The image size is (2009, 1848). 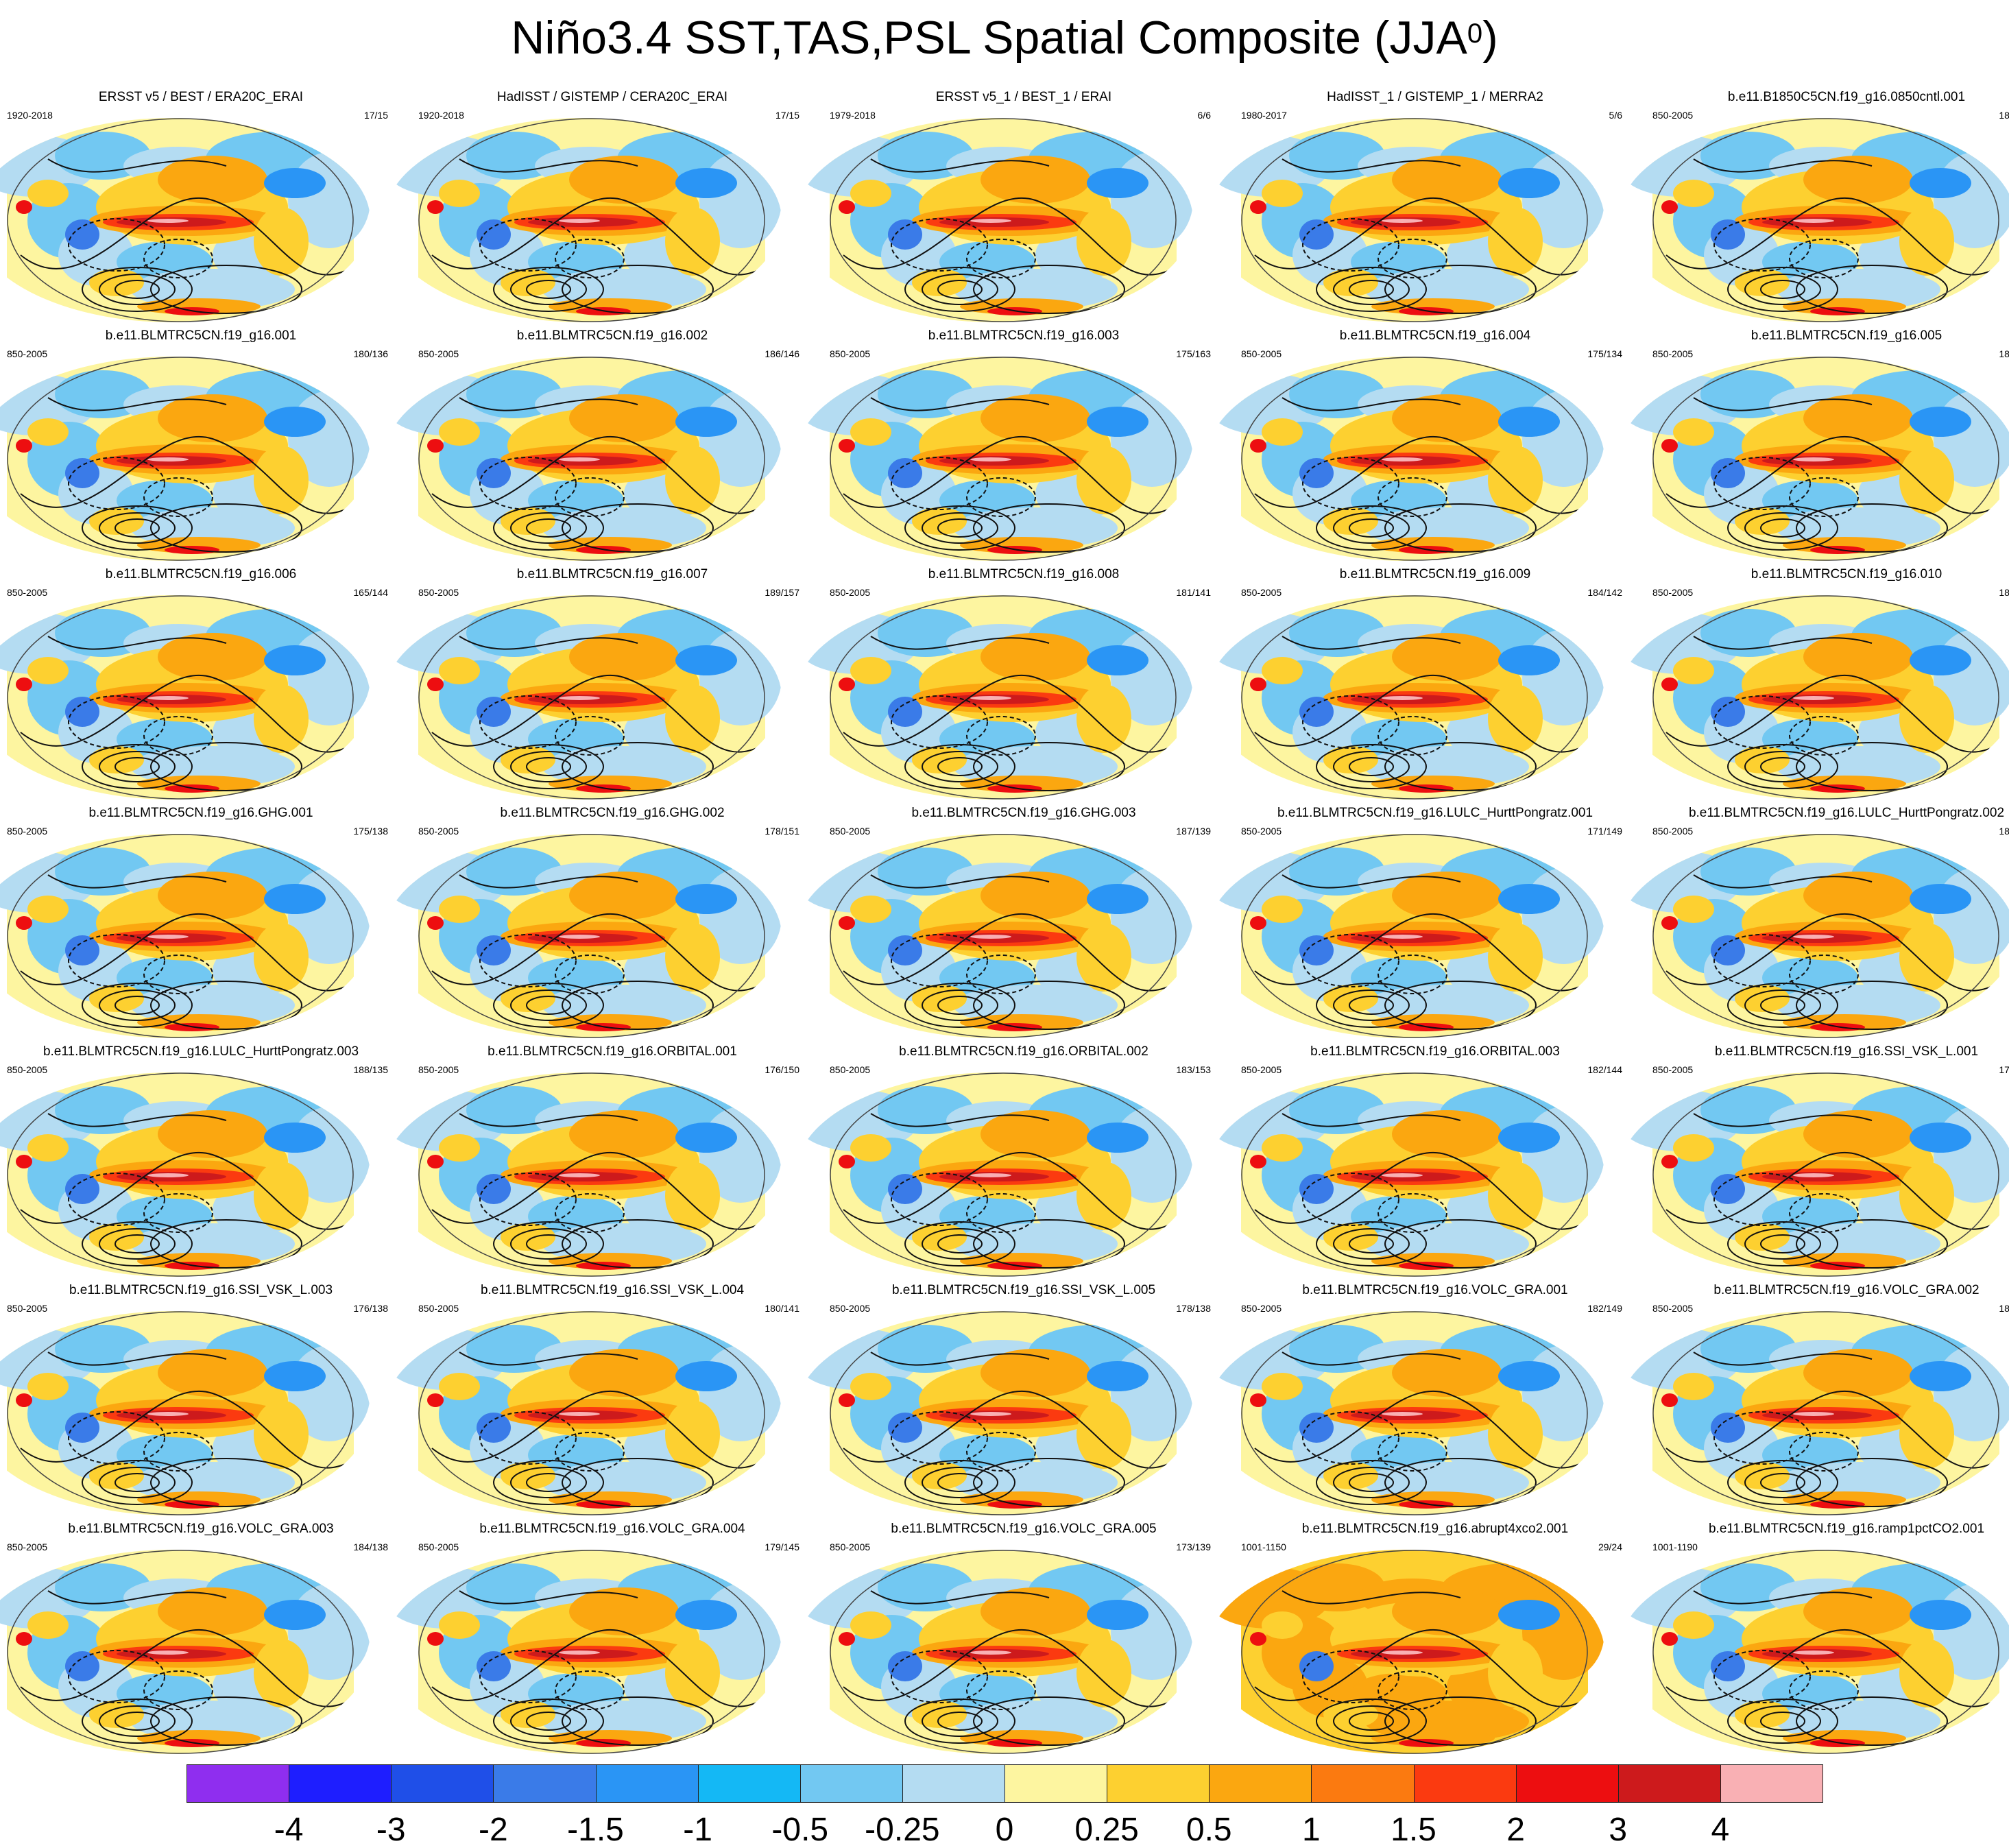 I want to click on panel-count: 180/141, so click(x=782, y=1308).